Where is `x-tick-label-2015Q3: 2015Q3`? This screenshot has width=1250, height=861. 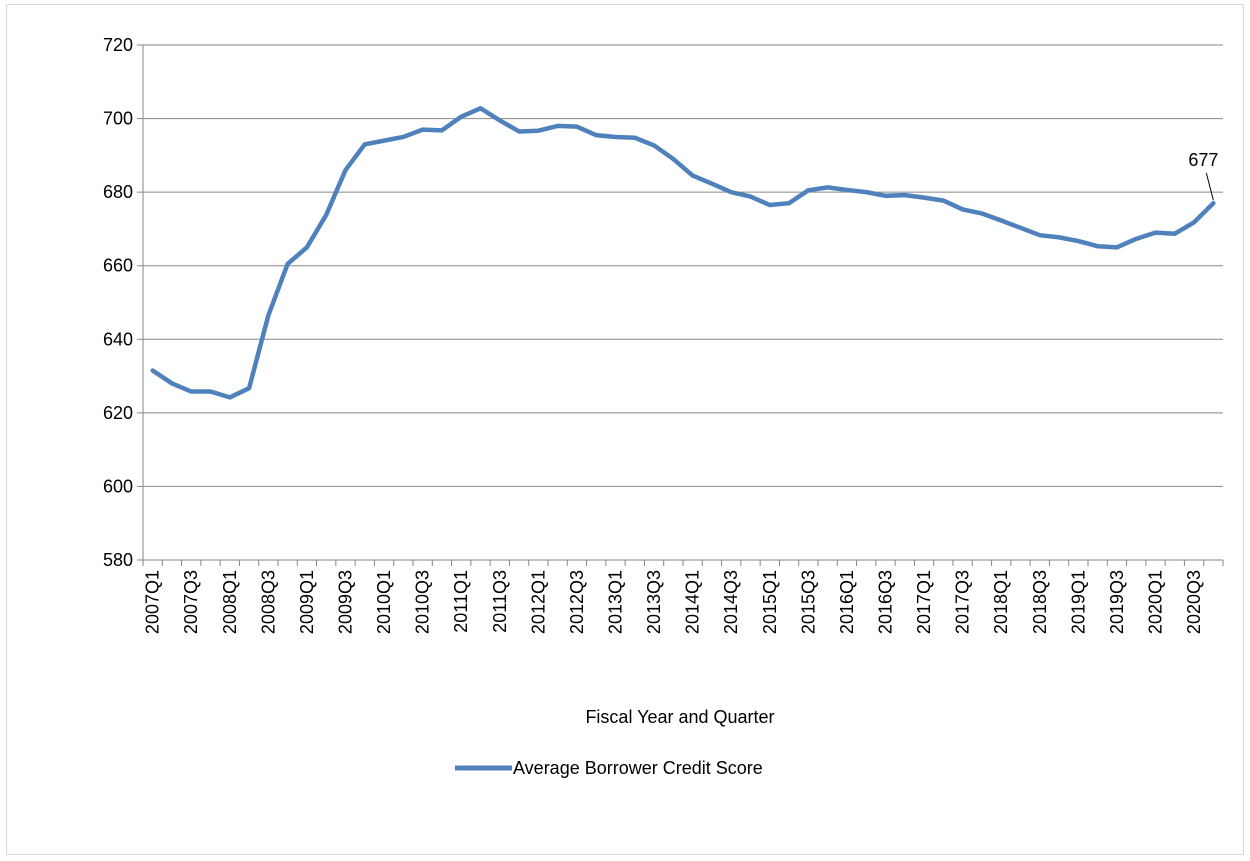
x-tick-label-2015Q3: 2015Q3 is located at coordinates (808, 602).